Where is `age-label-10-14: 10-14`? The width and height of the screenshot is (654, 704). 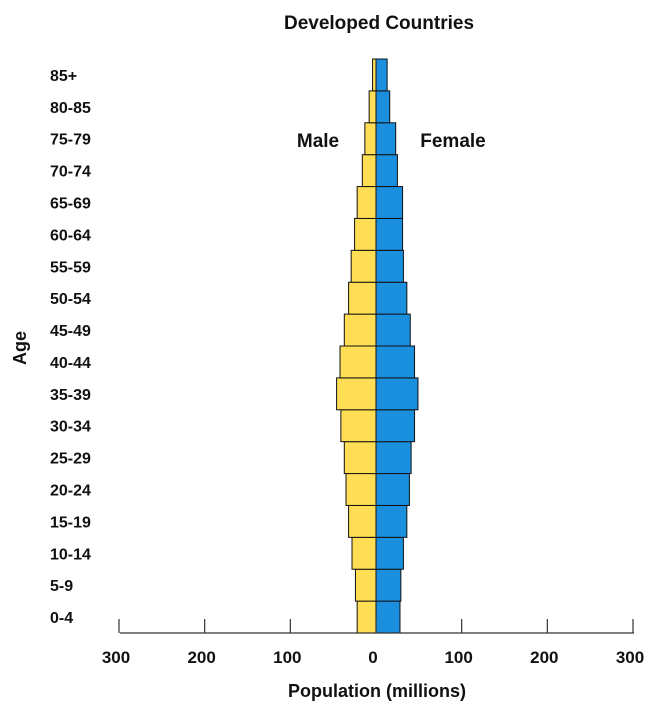
age-label-10-14: 10-14 is located at coordinates (70, 554).